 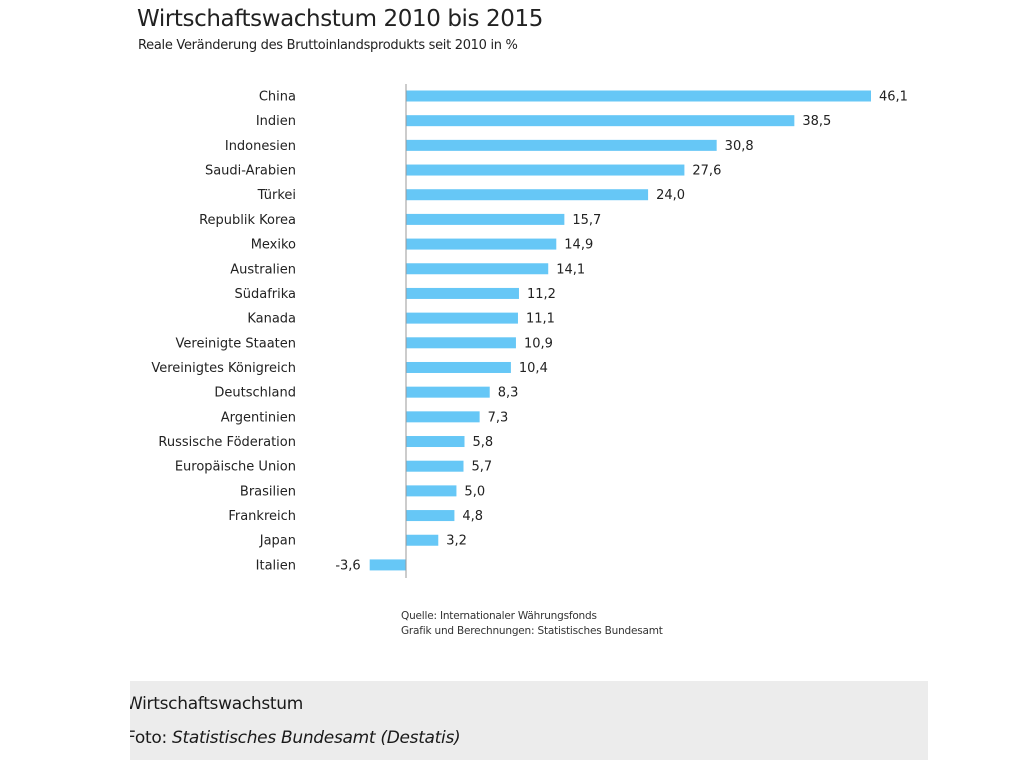 What do you see at coordinates (456, 541) in the screenshot?
I see `value-label-japan: 3,2` at bounding box center [456, 541].